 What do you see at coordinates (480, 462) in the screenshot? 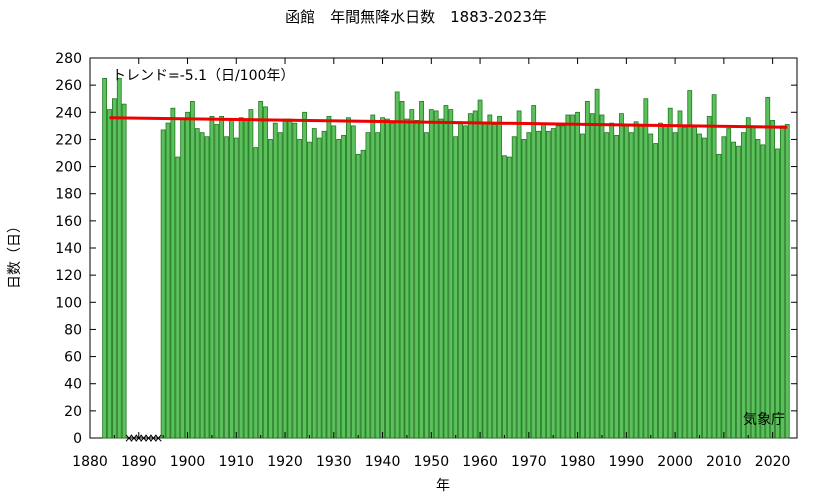
I see `x-tick-label: 1960` at bounding box center [480, 462].